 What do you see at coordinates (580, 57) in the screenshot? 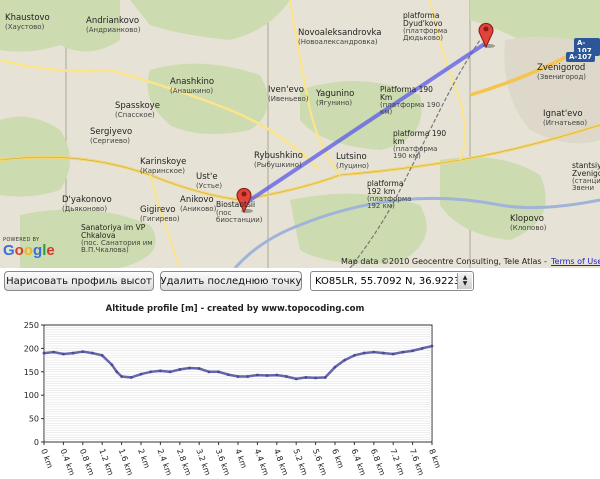
I see `highway-shield-a107-secondary: A-107` at bounding box center [580, 57].